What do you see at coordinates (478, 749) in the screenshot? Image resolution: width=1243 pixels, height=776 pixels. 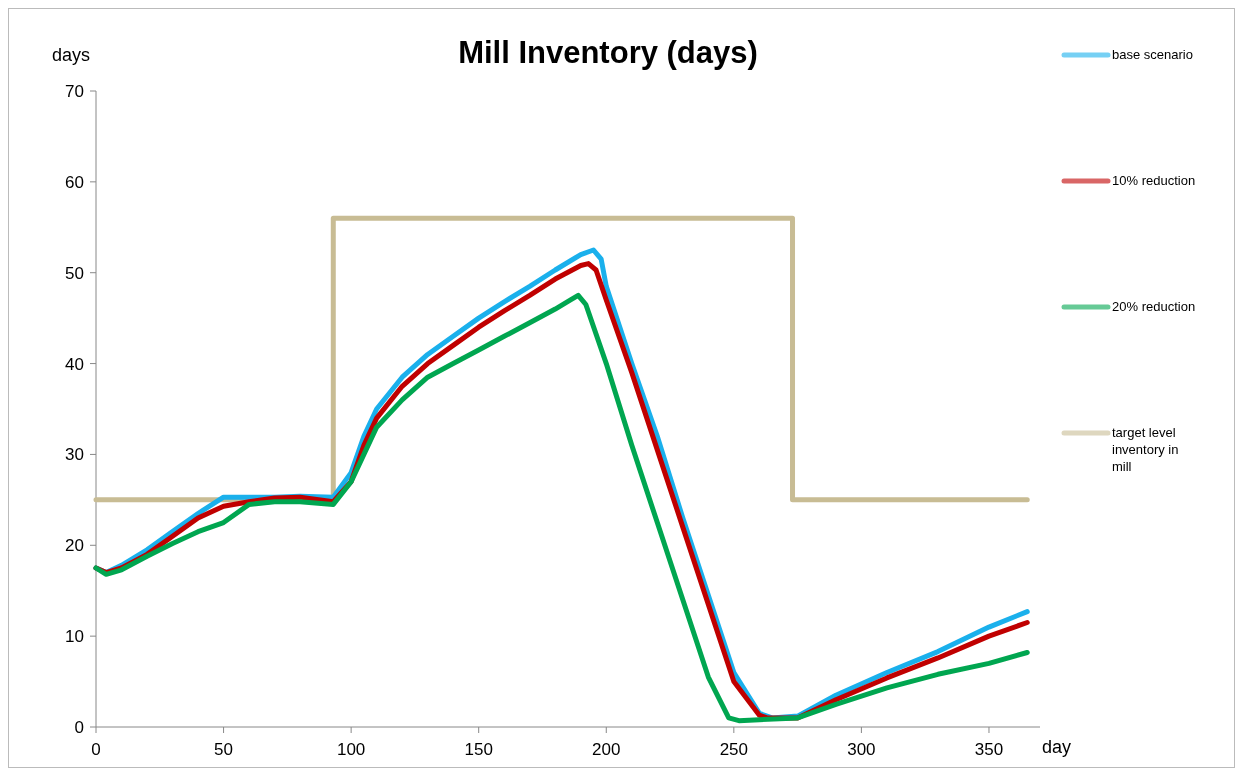 I see `x-tick-label: 150` at bounding box center [478, 749].